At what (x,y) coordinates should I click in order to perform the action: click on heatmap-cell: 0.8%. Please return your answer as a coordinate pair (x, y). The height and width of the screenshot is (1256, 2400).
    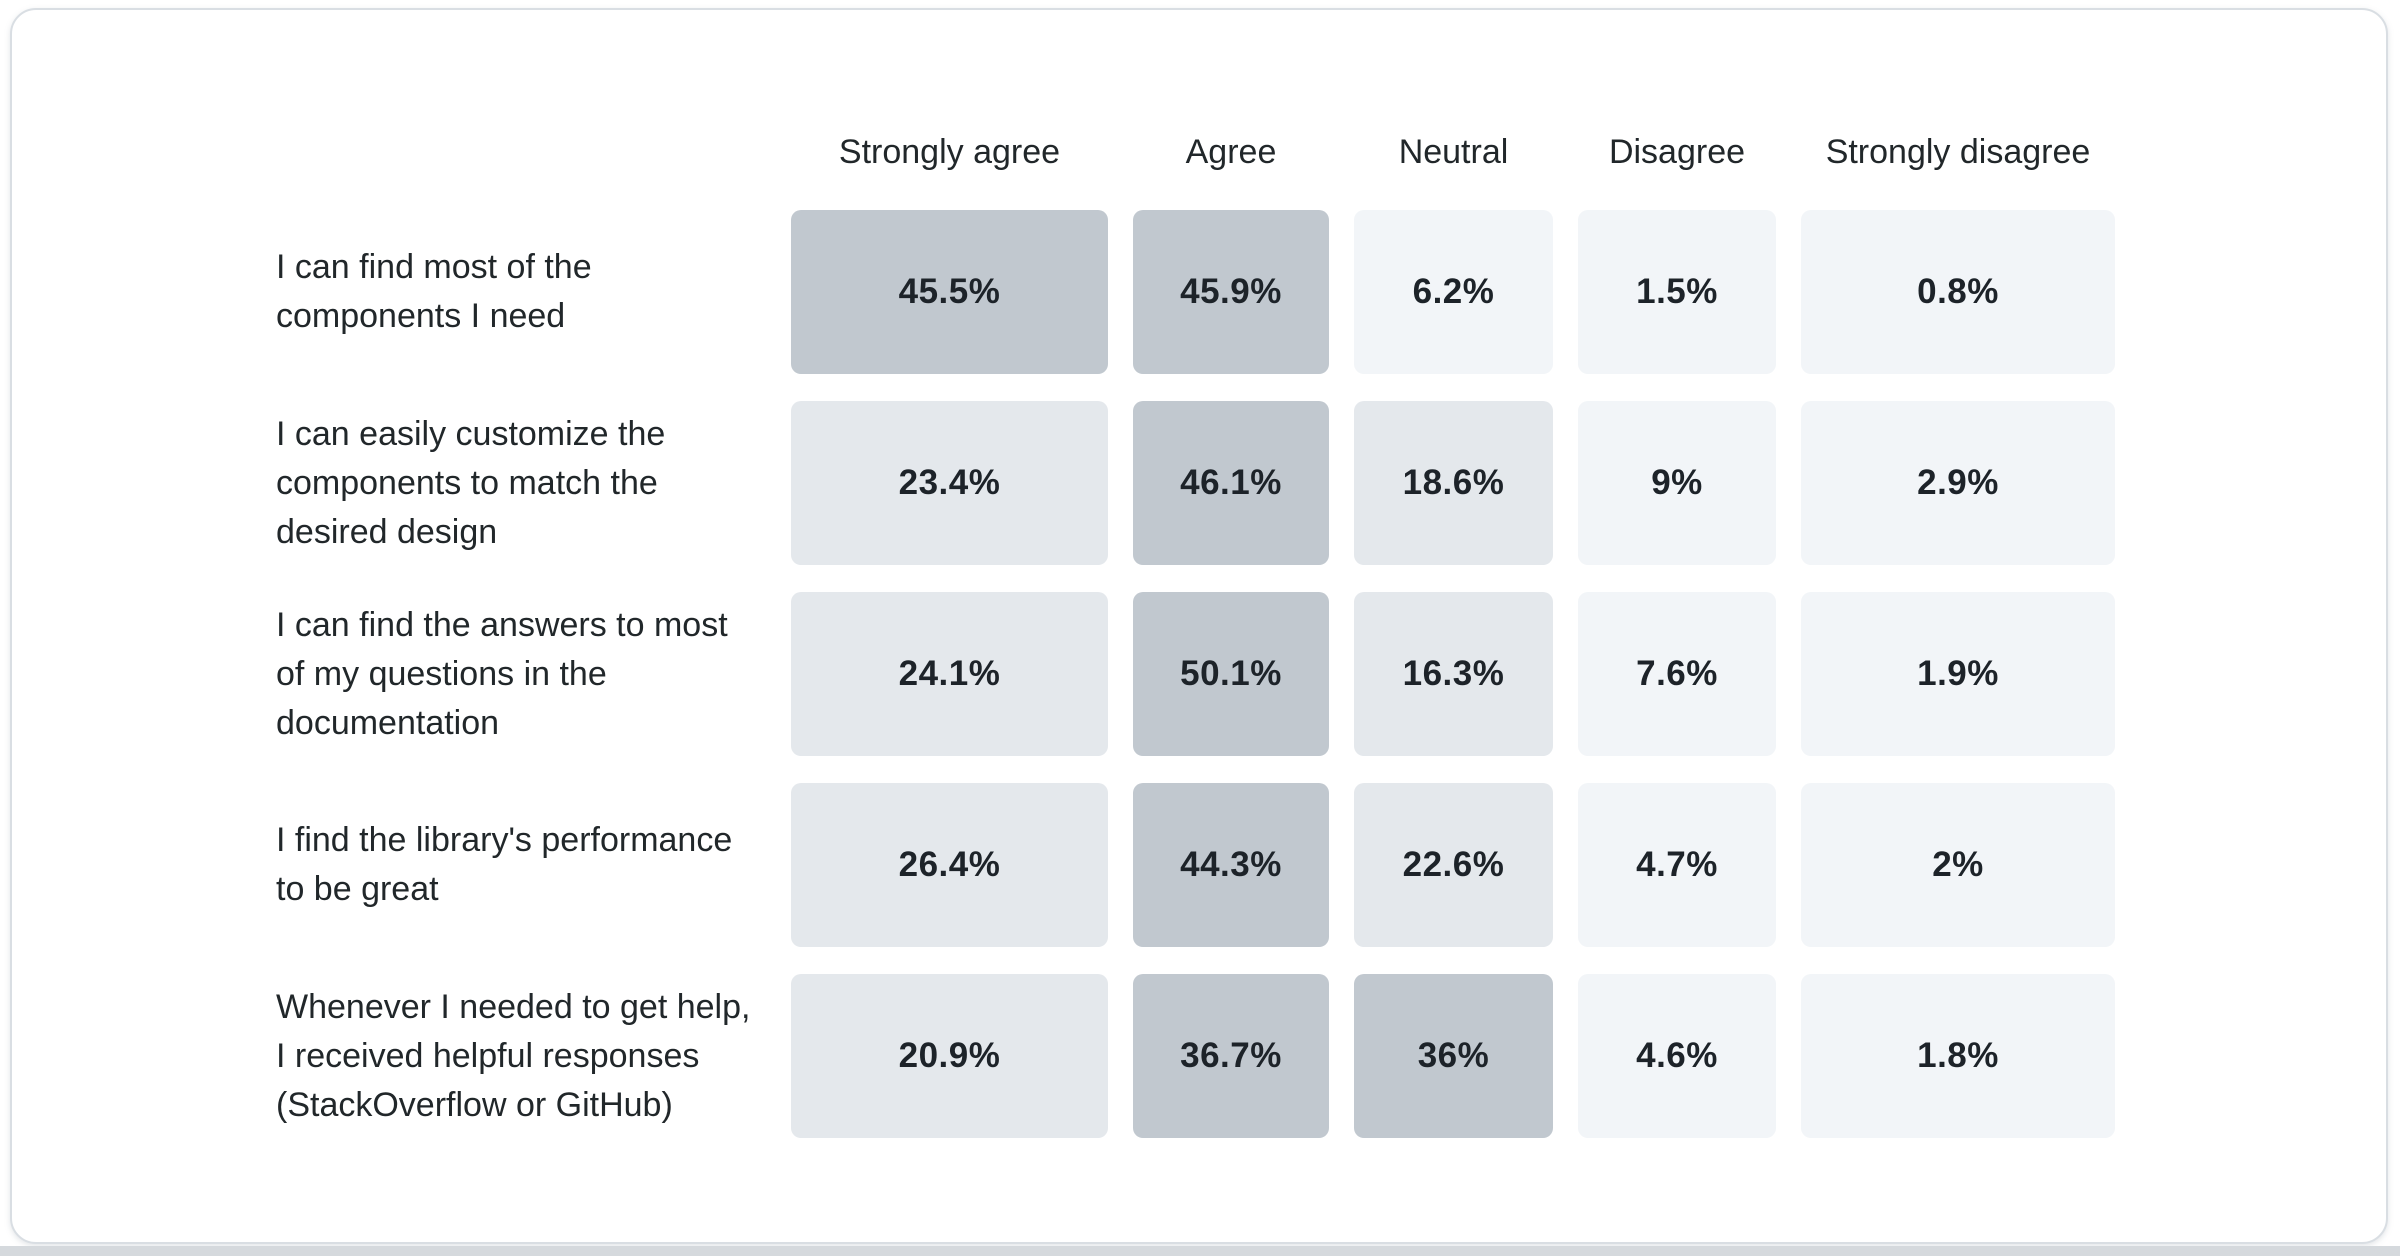
    Looking at the image, I should click on (1958, 292).